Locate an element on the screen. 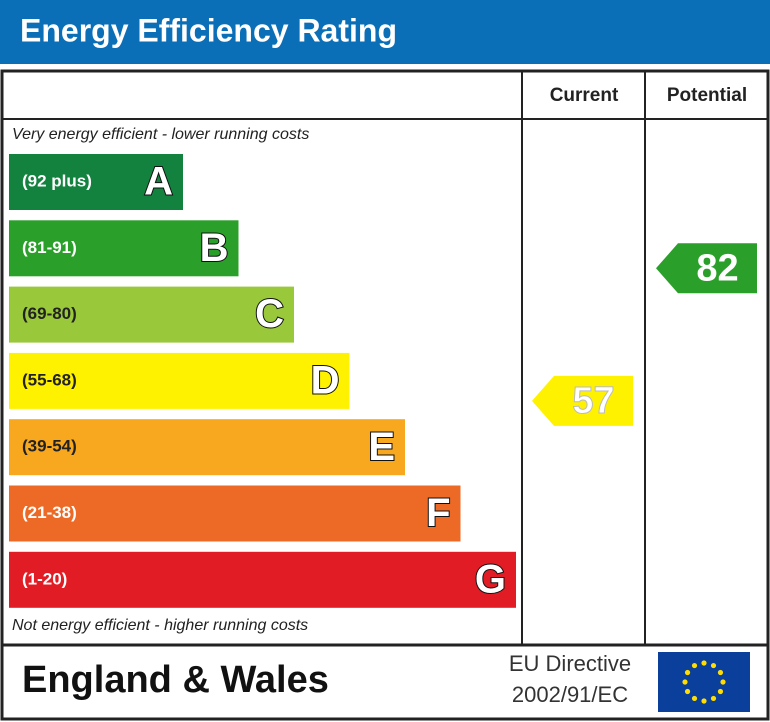 This screenshot has width=770, height=722. band-letter: D is located at coordinates (325, 380).